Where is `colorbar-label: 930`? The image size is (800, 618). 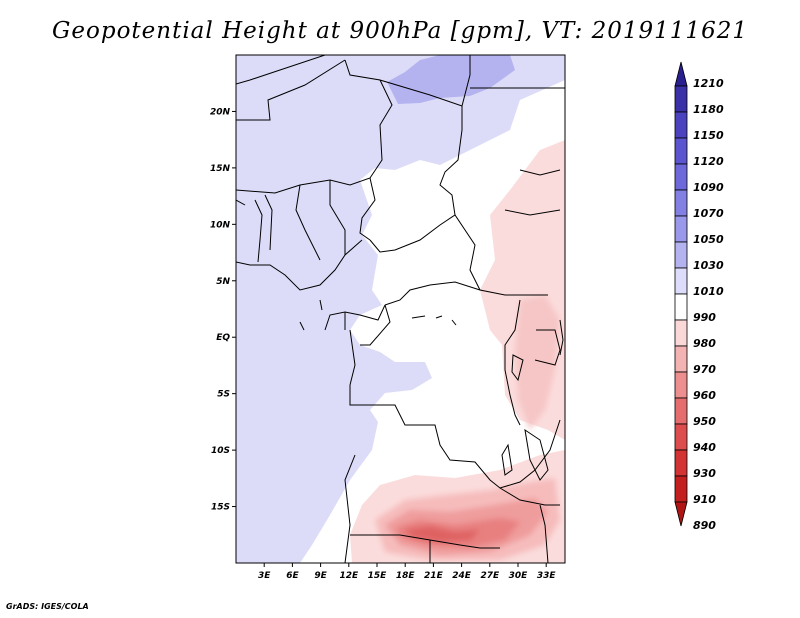 colorbar-label: 930 is located at coordinates (704, 473).